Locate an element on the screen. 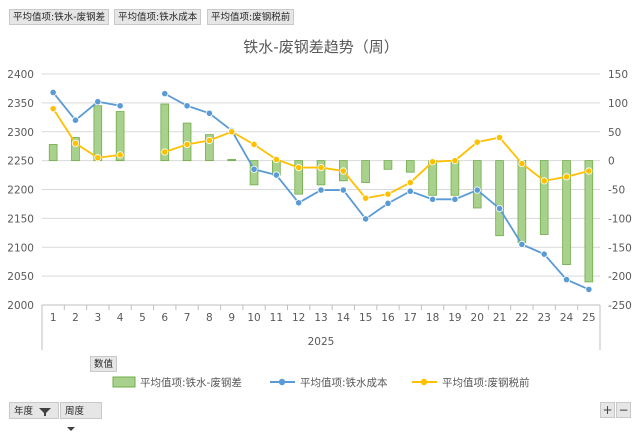  y-right-tick-label: 100 is located at coordinates (618, 104).